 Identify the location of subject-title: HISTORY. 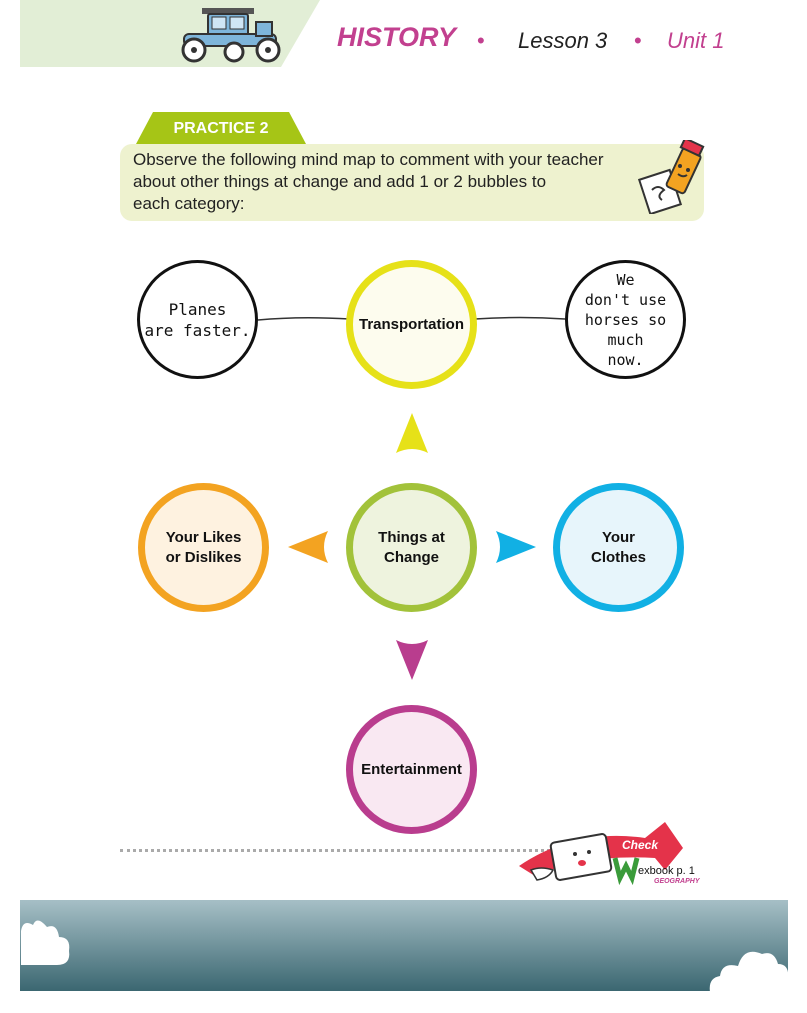
(397, 37).